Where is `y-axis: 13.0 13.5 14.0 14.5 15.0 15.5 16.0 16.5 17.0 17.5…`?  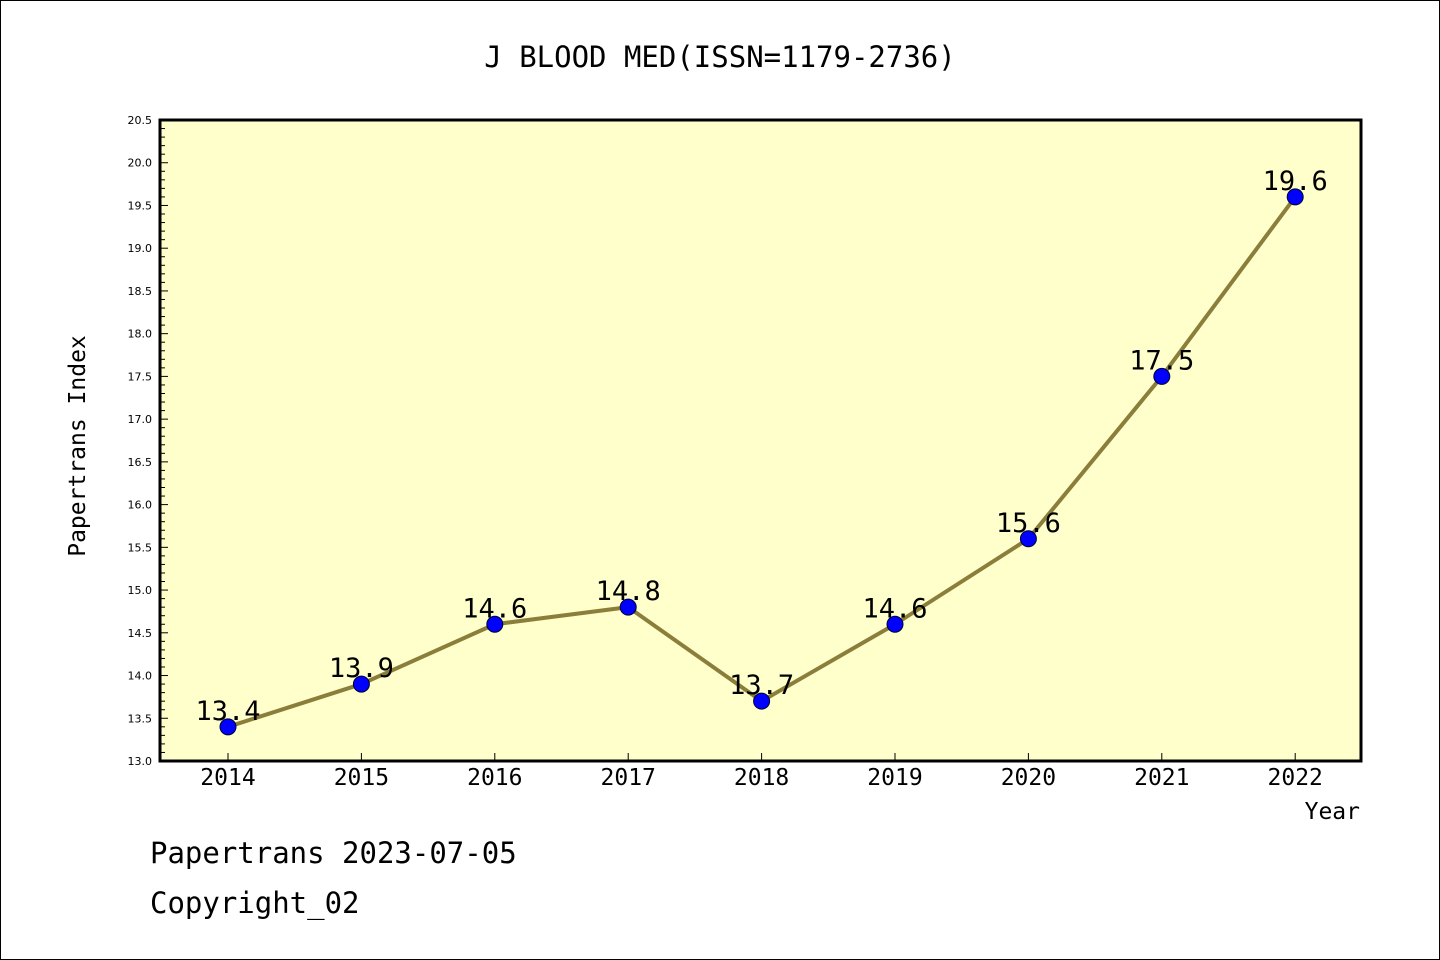 y-axis: 13.0 13.5 14.0 14.5 15.0 15.5 16.0 16.5 17.0 17.5… is located at coordinates (148, 441).